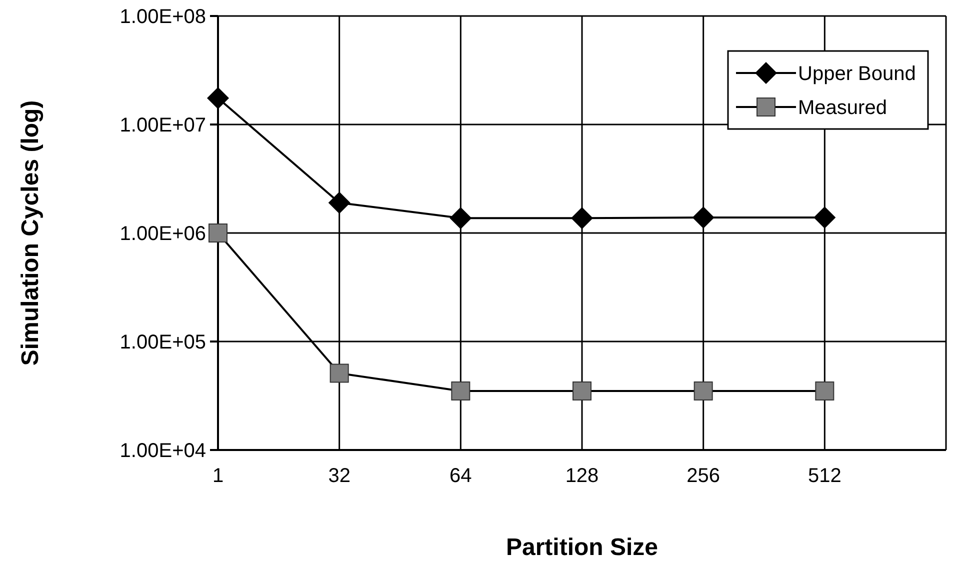 The height and width of the screenshot is (573, 956). I want to click on x-tick-label: 64, so click(461, 476).